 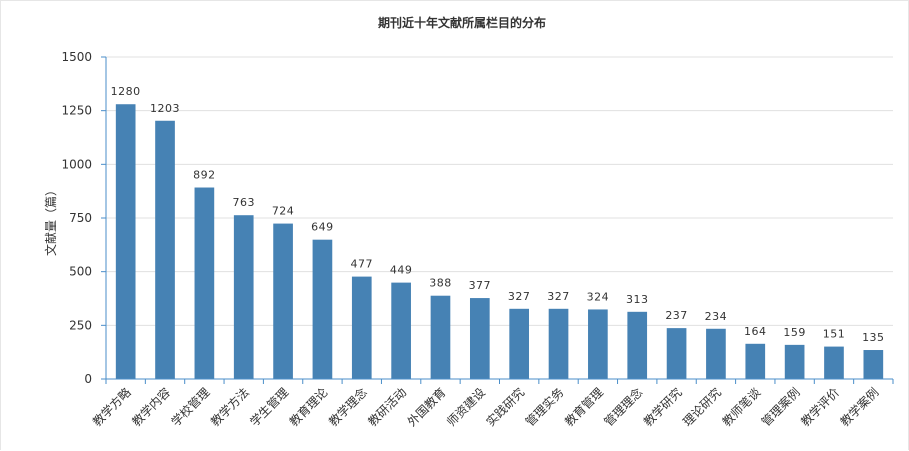 What do you see at coordinates (76, 111) in the screenshot?
I see `y-tick-label: 1250` at bounding box center [76, 111].